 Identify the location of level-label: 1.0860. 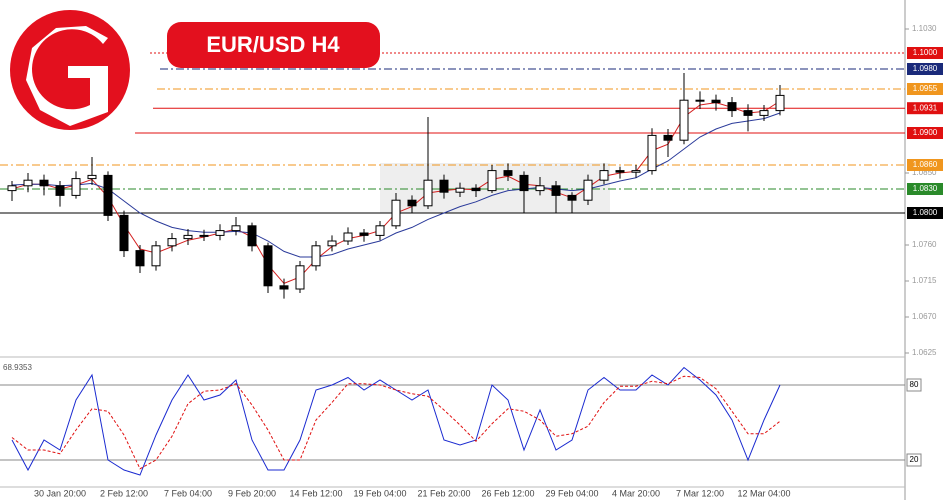
(925, 164).